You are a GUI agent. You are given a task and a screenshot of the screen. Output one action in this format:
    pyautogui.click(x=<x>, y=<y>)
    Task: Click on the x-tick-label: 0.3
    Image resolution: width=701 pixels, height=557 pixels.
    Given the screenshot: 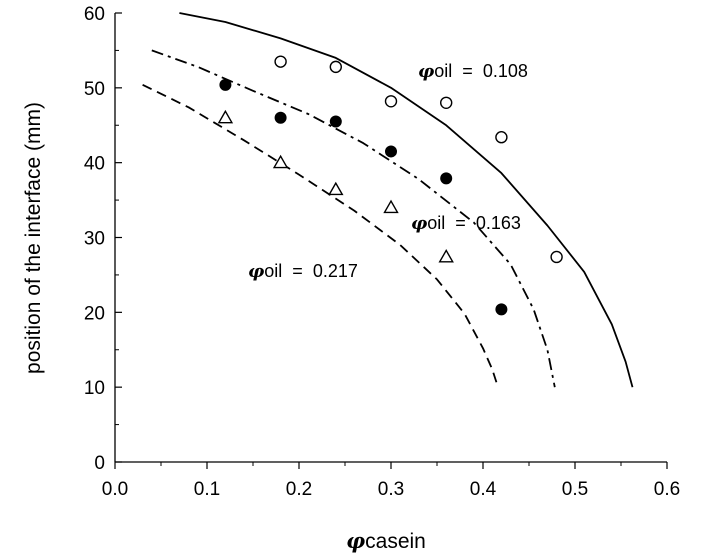 What is the action you would take?
    pyautogui.click(x=391, y=489)
    